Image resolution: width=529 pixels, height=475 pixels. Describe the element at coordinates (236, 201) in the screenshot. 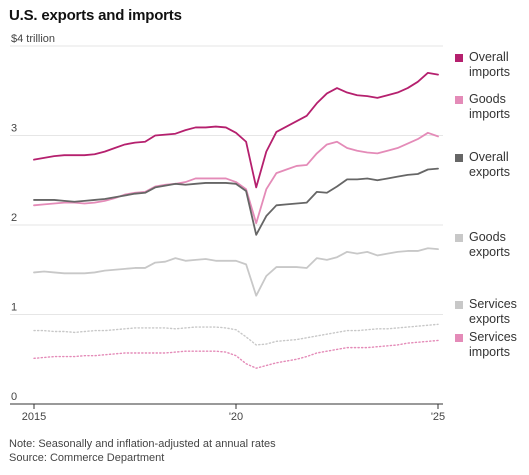

I see `series-line-overall-exports` at that location.